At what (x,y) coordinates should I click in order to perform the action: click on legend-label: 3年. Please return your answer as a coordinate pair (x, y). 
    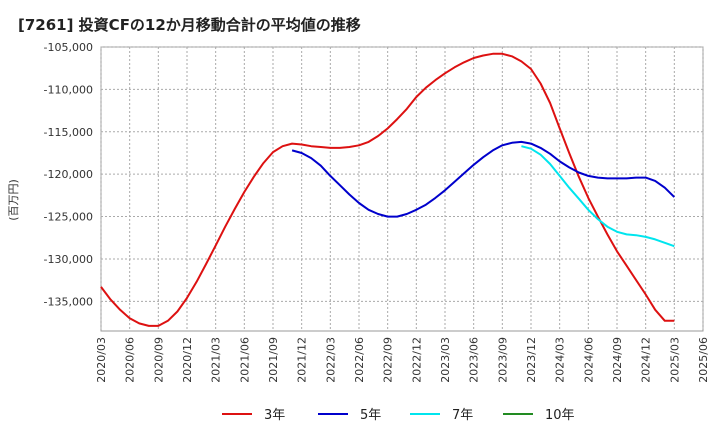
    Looking at the image, I should click on (274, 415).